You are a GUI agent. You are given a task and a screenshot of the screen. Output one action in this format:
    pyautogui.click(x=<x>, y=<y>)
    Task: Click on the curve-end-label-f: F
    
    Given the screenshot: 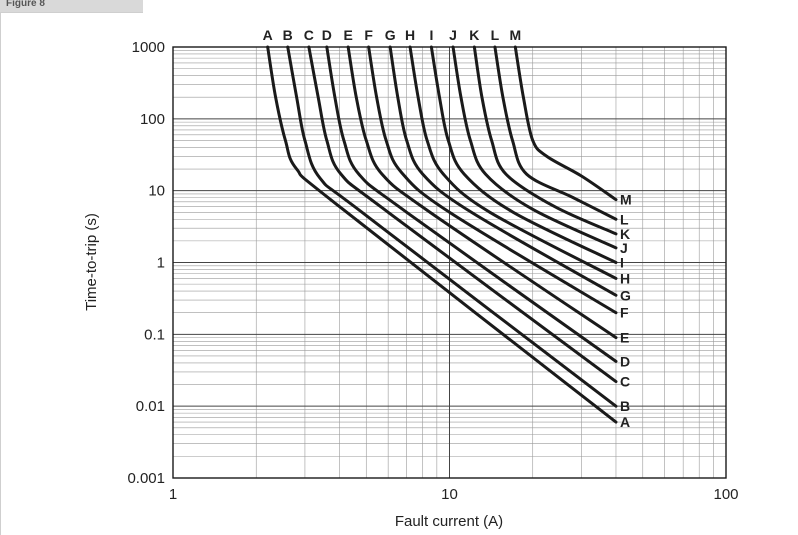 What is the action you would take?
    pyautogui.click(x=624, y=313)
    